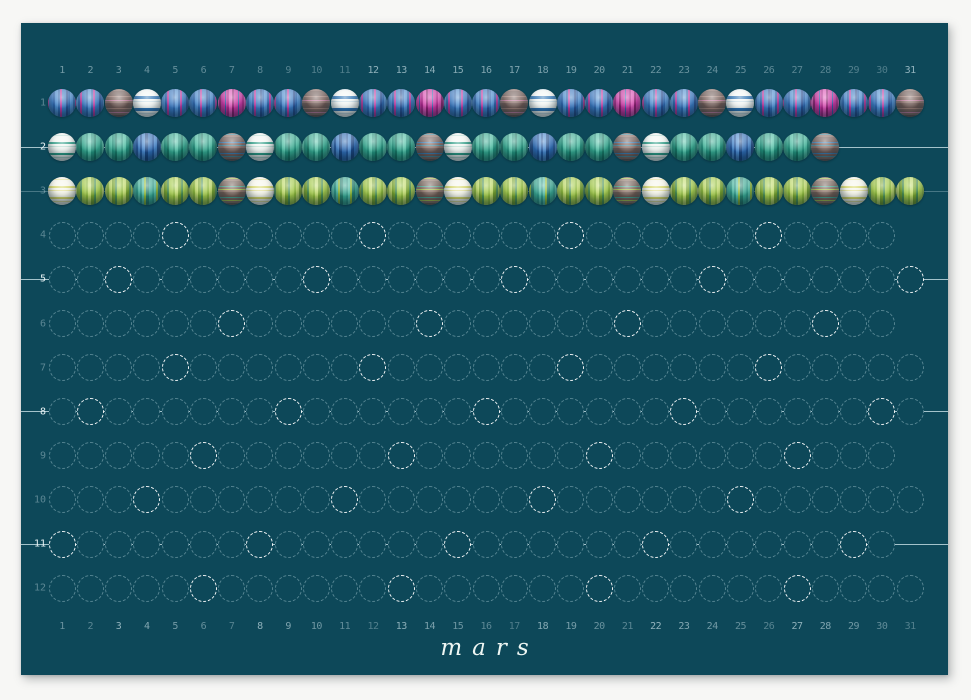 The height and width of the screenshot is (700, 971). Describe the element at coordinates (42, 279) in the screenshot. I see `month-row-label: 5` at that location.